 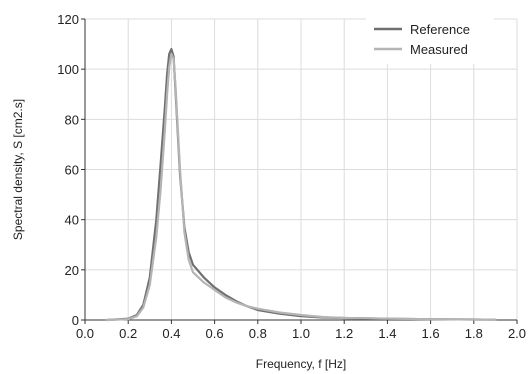 I want to click on x-tick-label: 1.2, so click(x=344, y=333).